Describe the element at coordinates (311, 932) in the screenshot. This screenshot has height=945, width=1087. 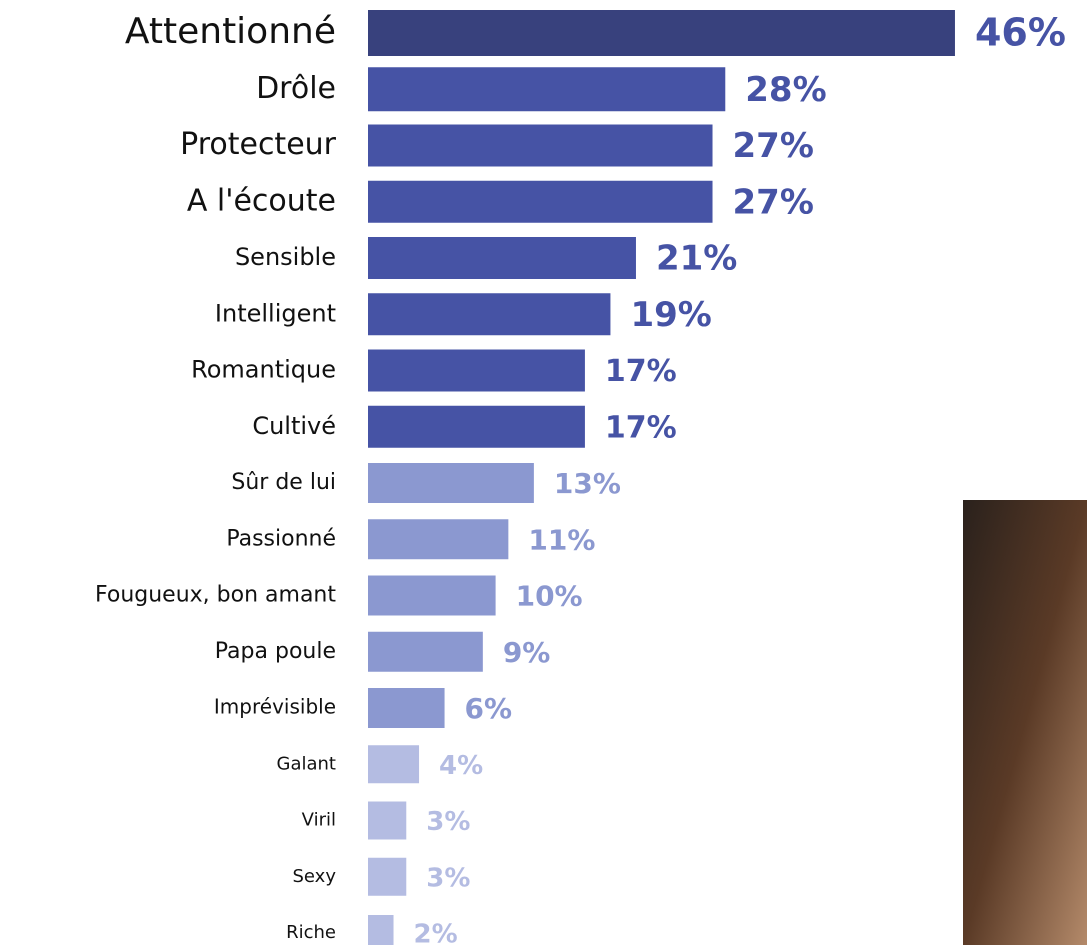
I see `category-label: Riche` at that location.